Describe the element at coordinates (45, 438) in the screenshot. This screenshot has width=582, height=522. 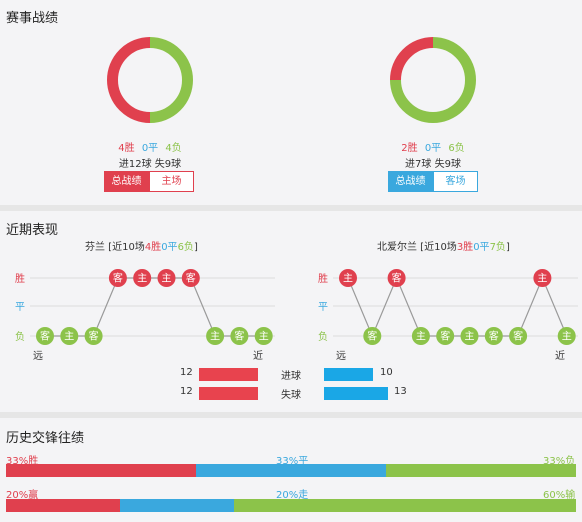
I see `history-title: 历史交锋往绩` at that location.